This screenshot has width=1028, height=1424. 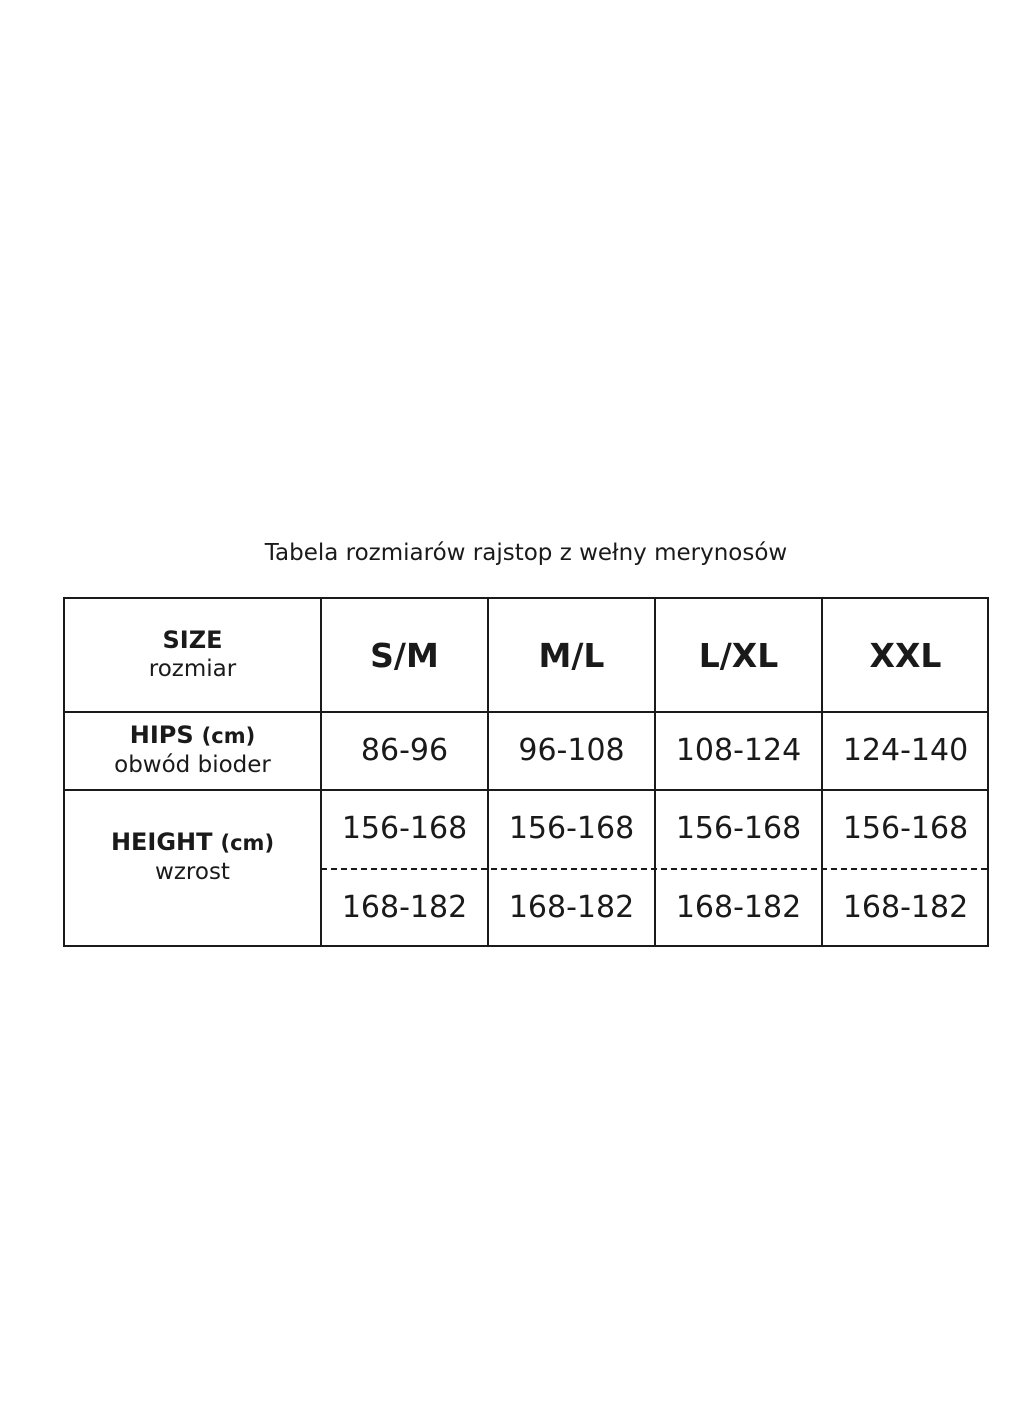 What do you see at coordinates (192, 655) in the screenshot?
I see `size-label-cell: SIZE rozmiar` at bounding box center [192, 655].